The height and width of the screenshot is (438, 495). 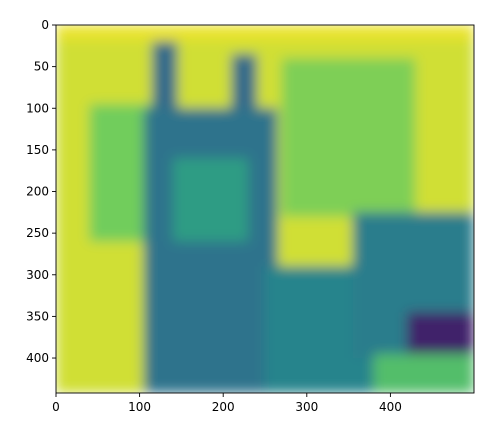 I want to click on region-cat-body-light, so click(x=211, y=200).